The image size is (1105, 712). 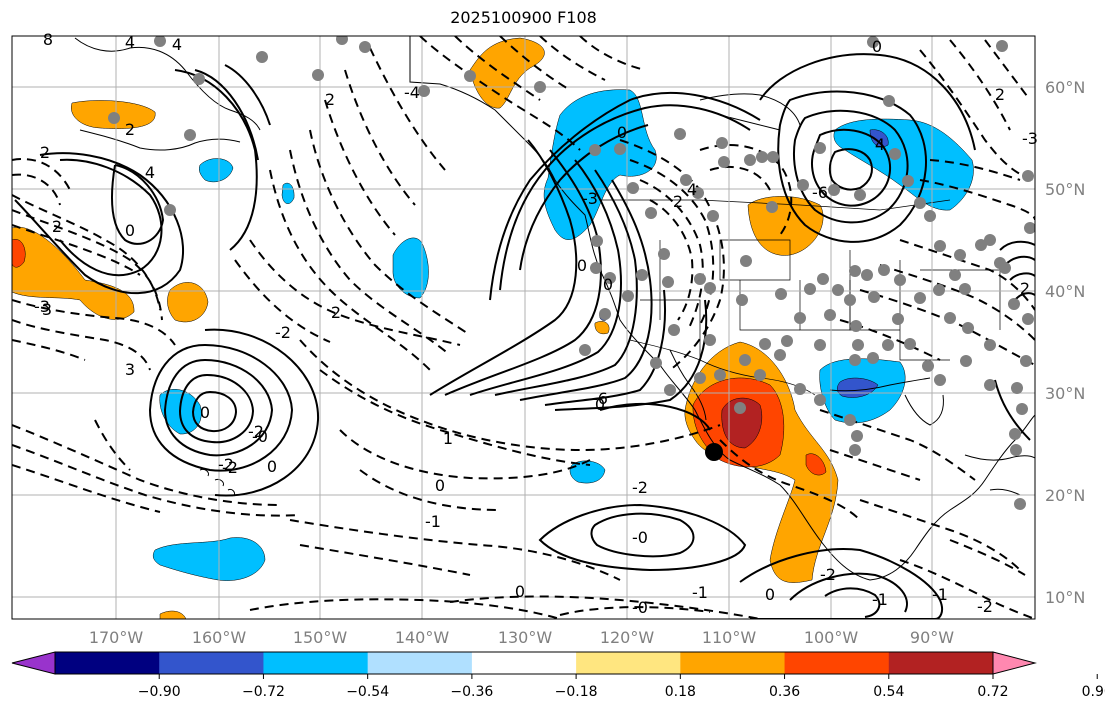 I want to click on contour-label: 3, so click(x=130, y=369).